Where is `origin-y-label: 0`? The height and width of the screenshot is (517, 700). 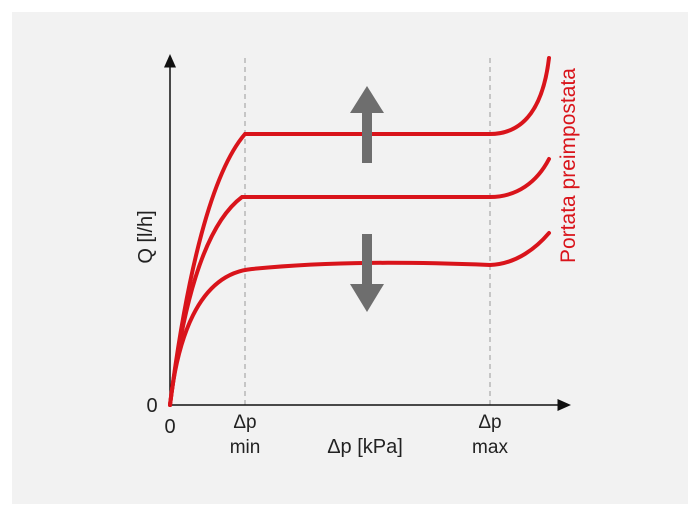
origin-y-label: 0 is located at coordinates (151, 406).